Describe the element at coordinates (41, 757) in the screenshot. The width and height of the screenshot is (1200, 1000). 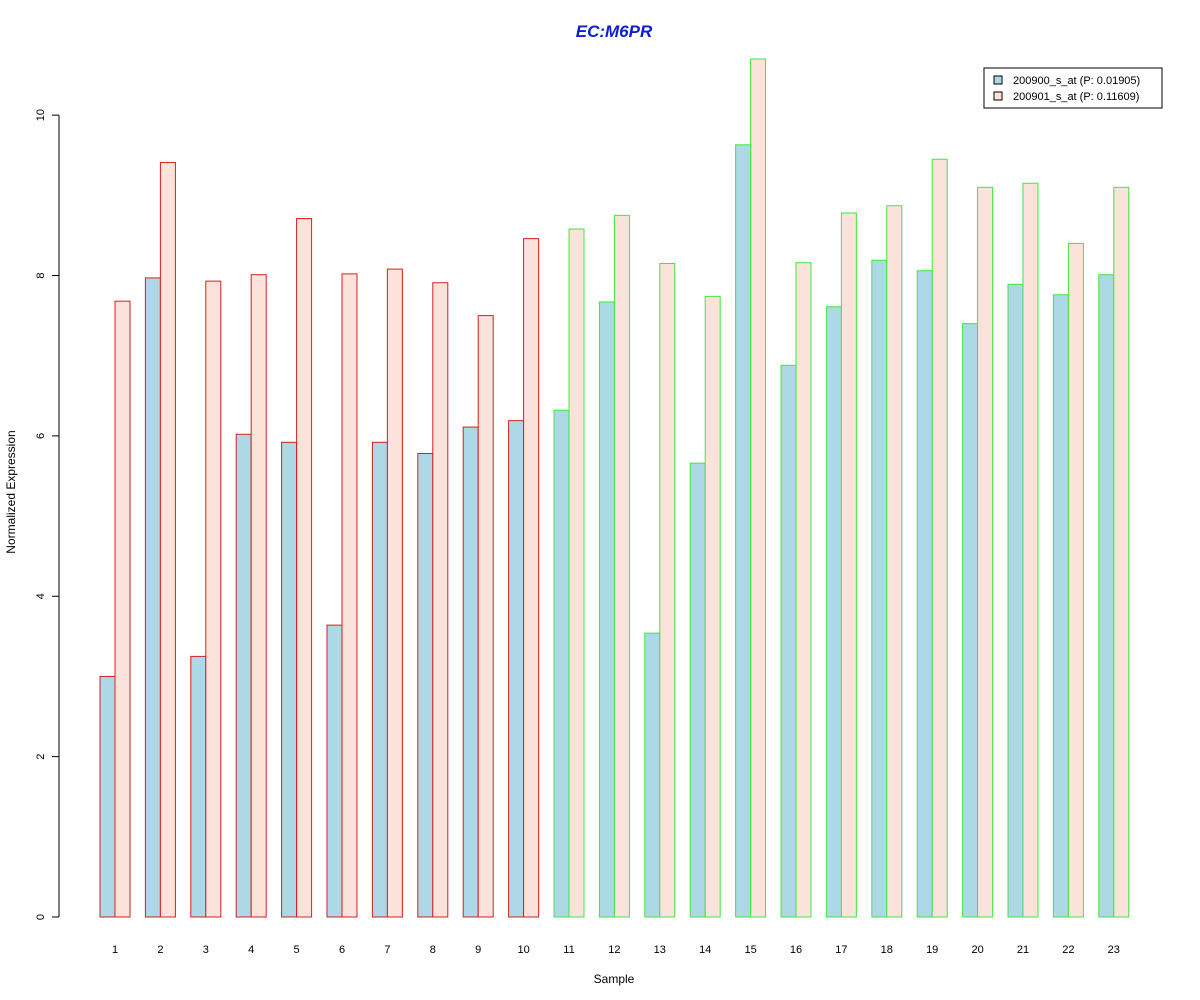
I see `y-tick-label: 2` at that location.